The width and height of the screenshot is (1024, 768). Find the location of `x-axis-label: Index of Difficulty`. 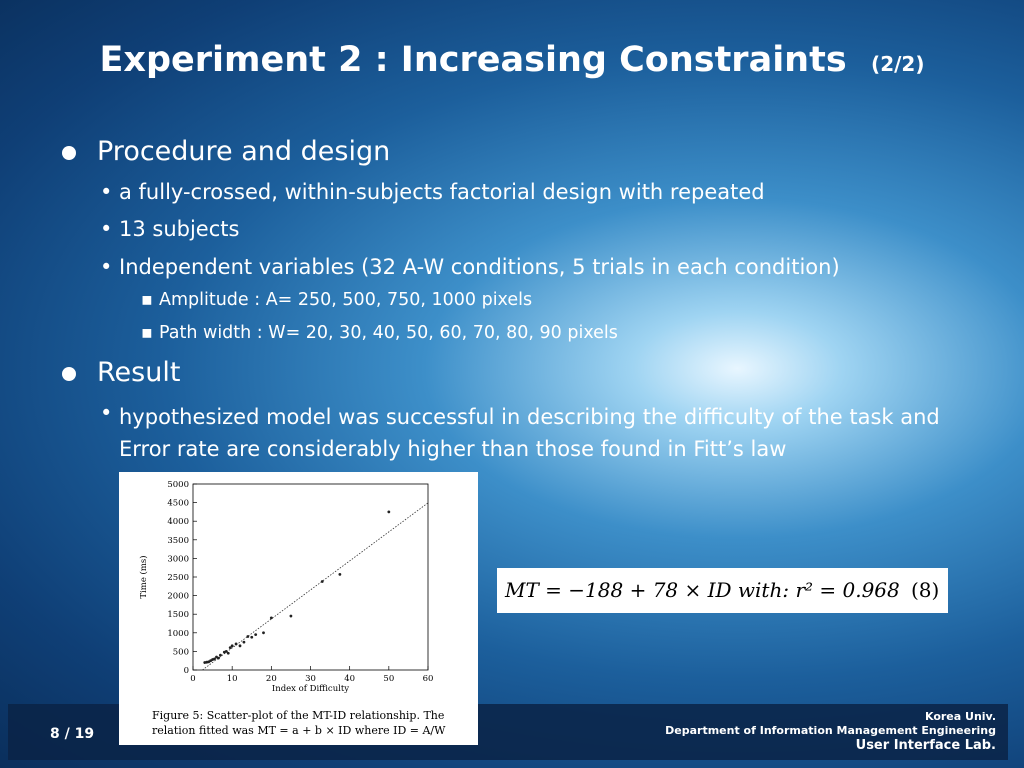

x-axis-label: Index of Difficulty is located at coordinates (310, 689).